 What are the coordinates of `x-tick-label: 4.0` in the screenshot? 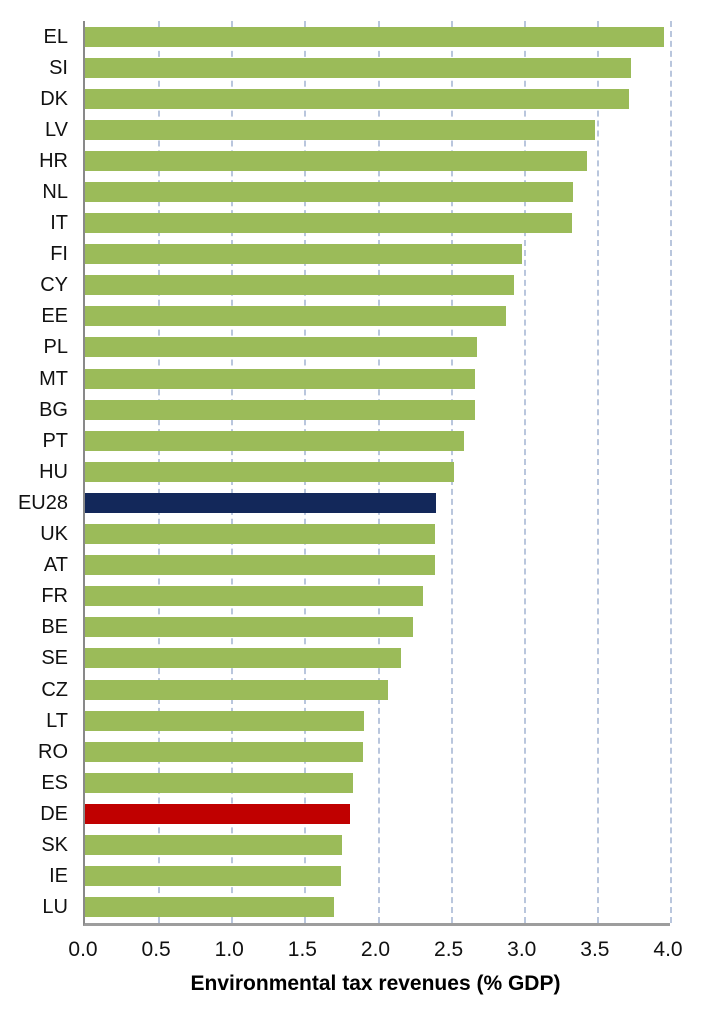 It's located at (668, 949).